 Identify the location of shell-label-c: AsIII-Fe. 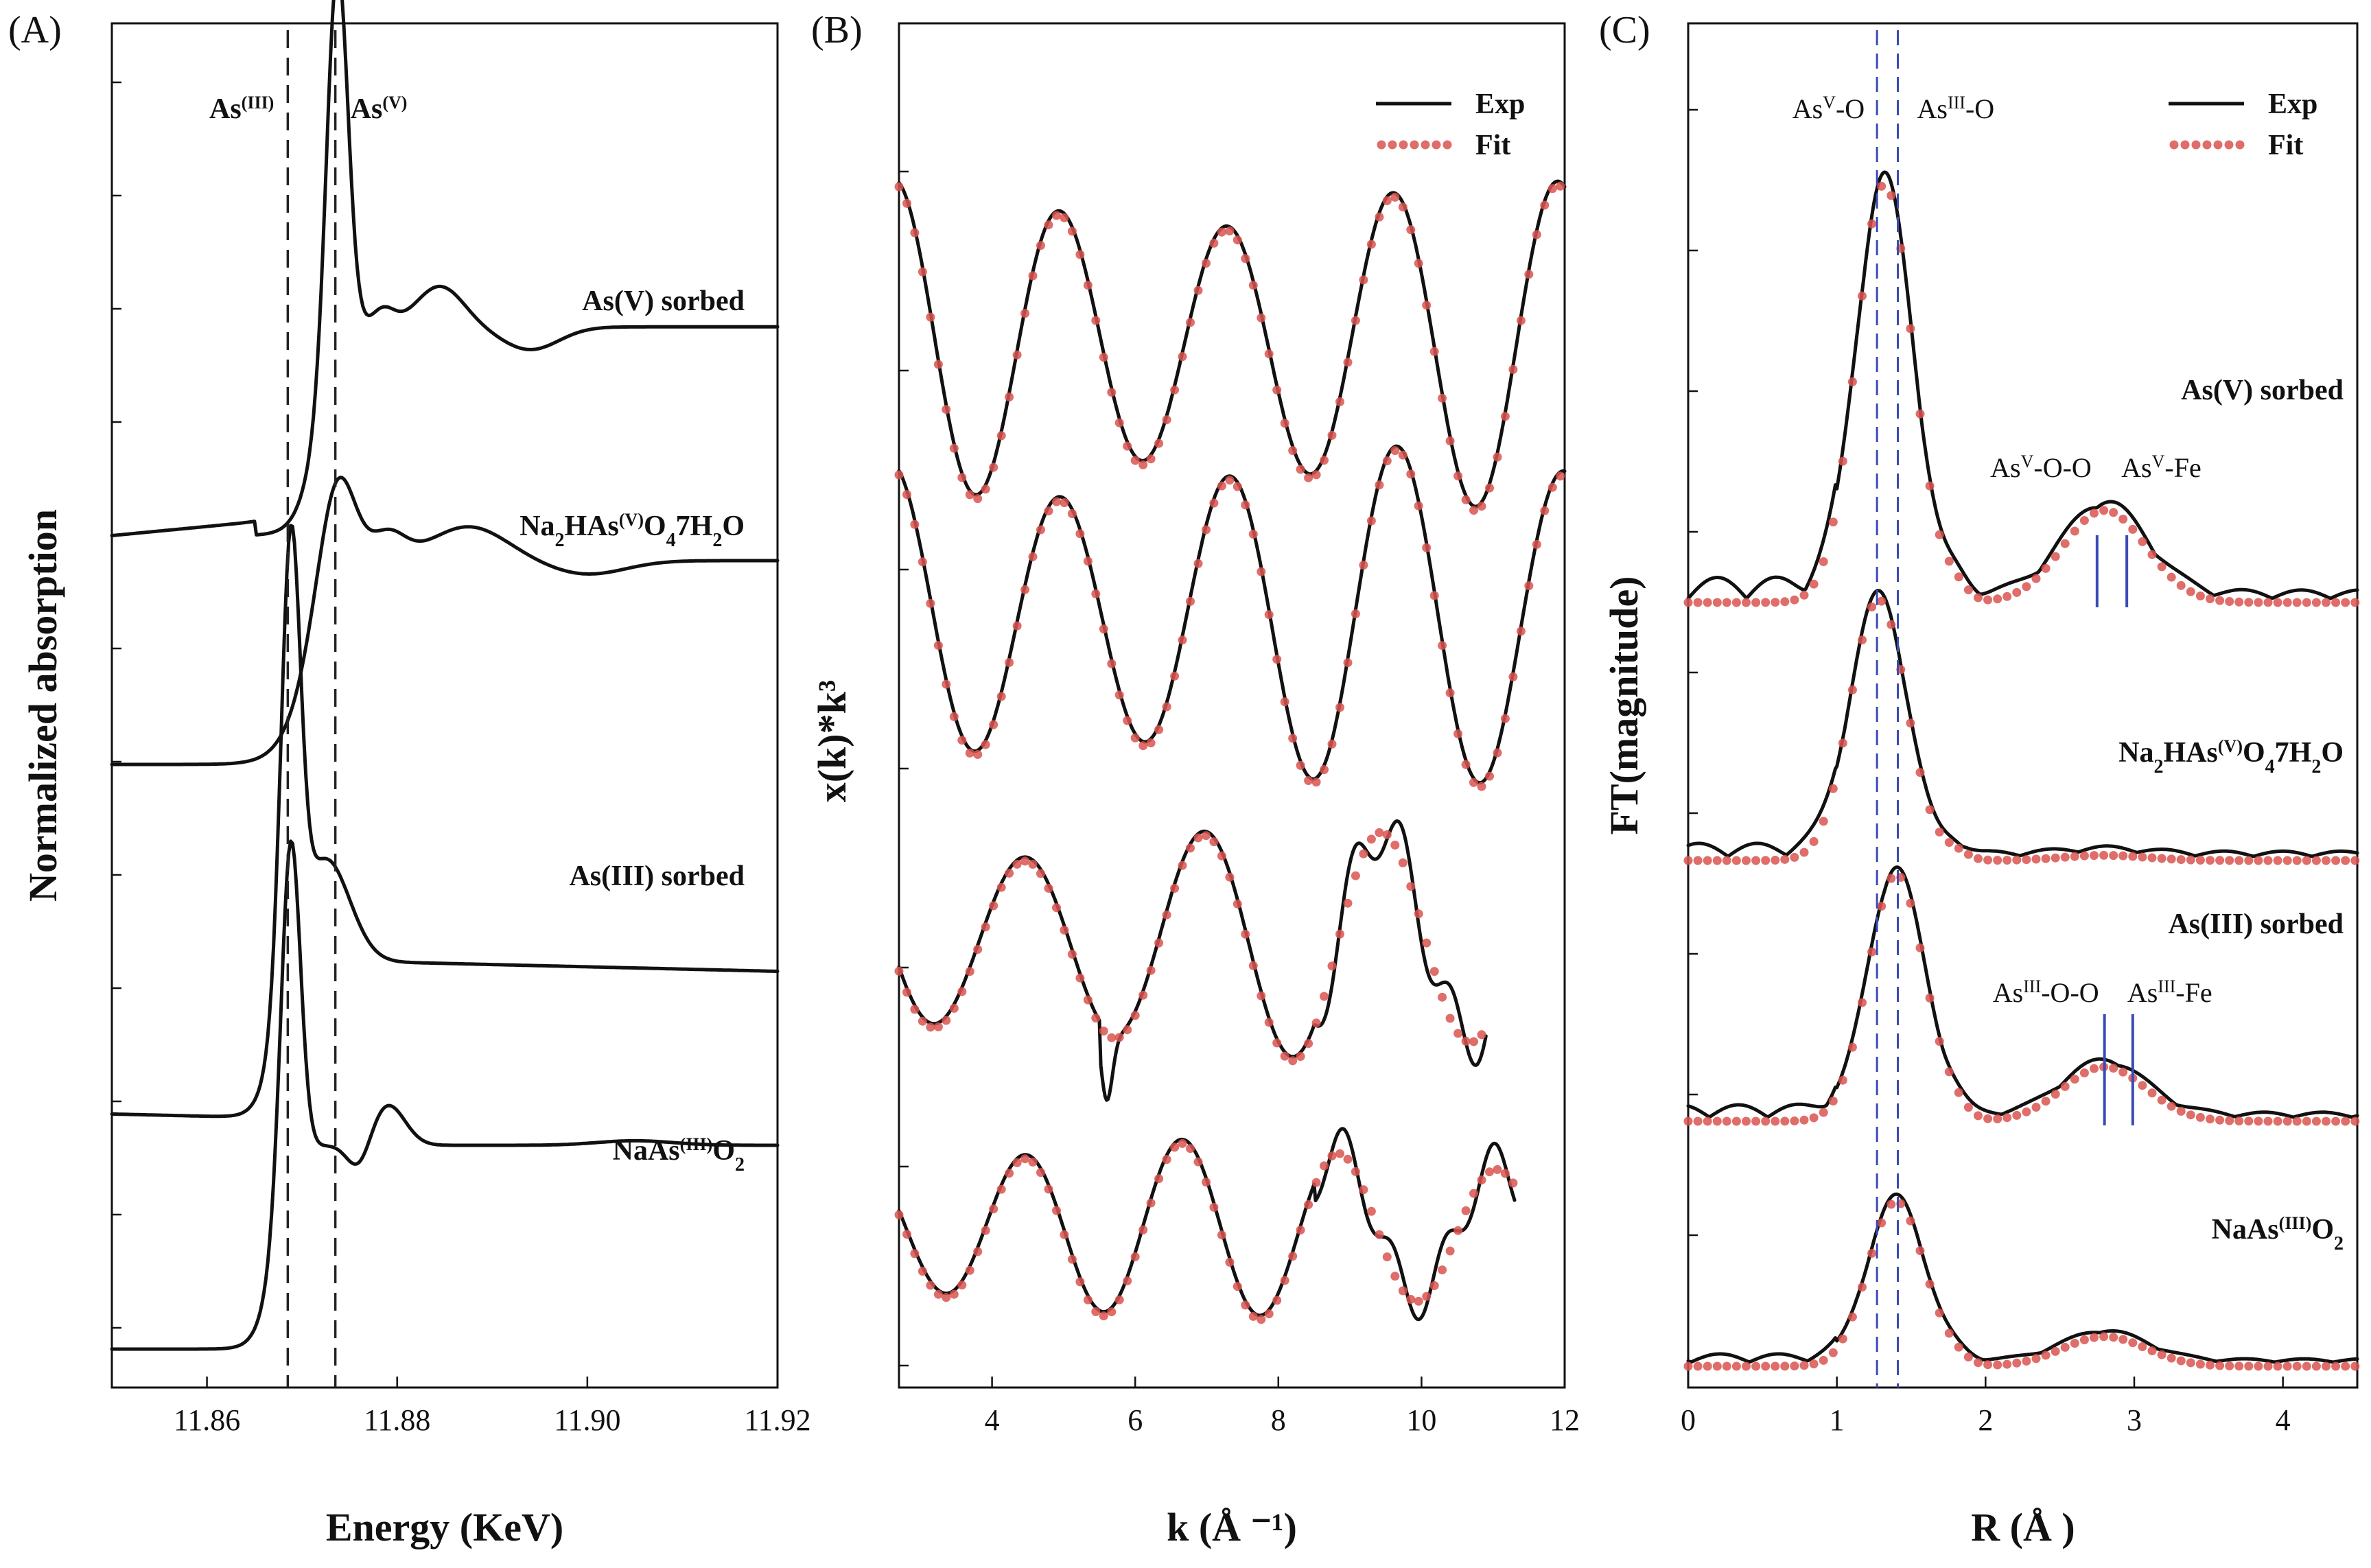
(2169, 992).